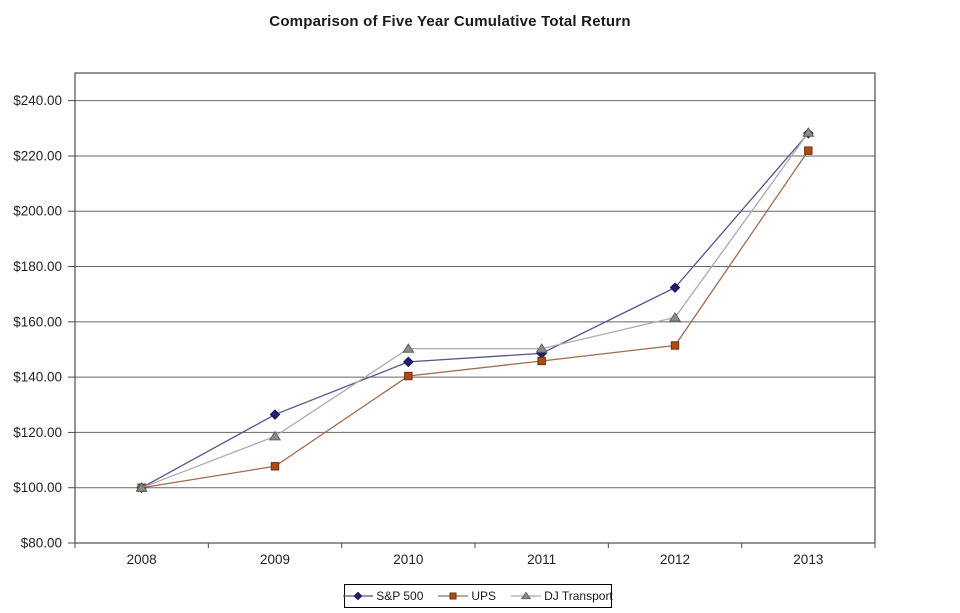 The height and width of the screenshot is (613, 960). Describe the element at coordinates (275, 559) in the screenshot. I see `x-axis-label-2009: 2009` at that location.